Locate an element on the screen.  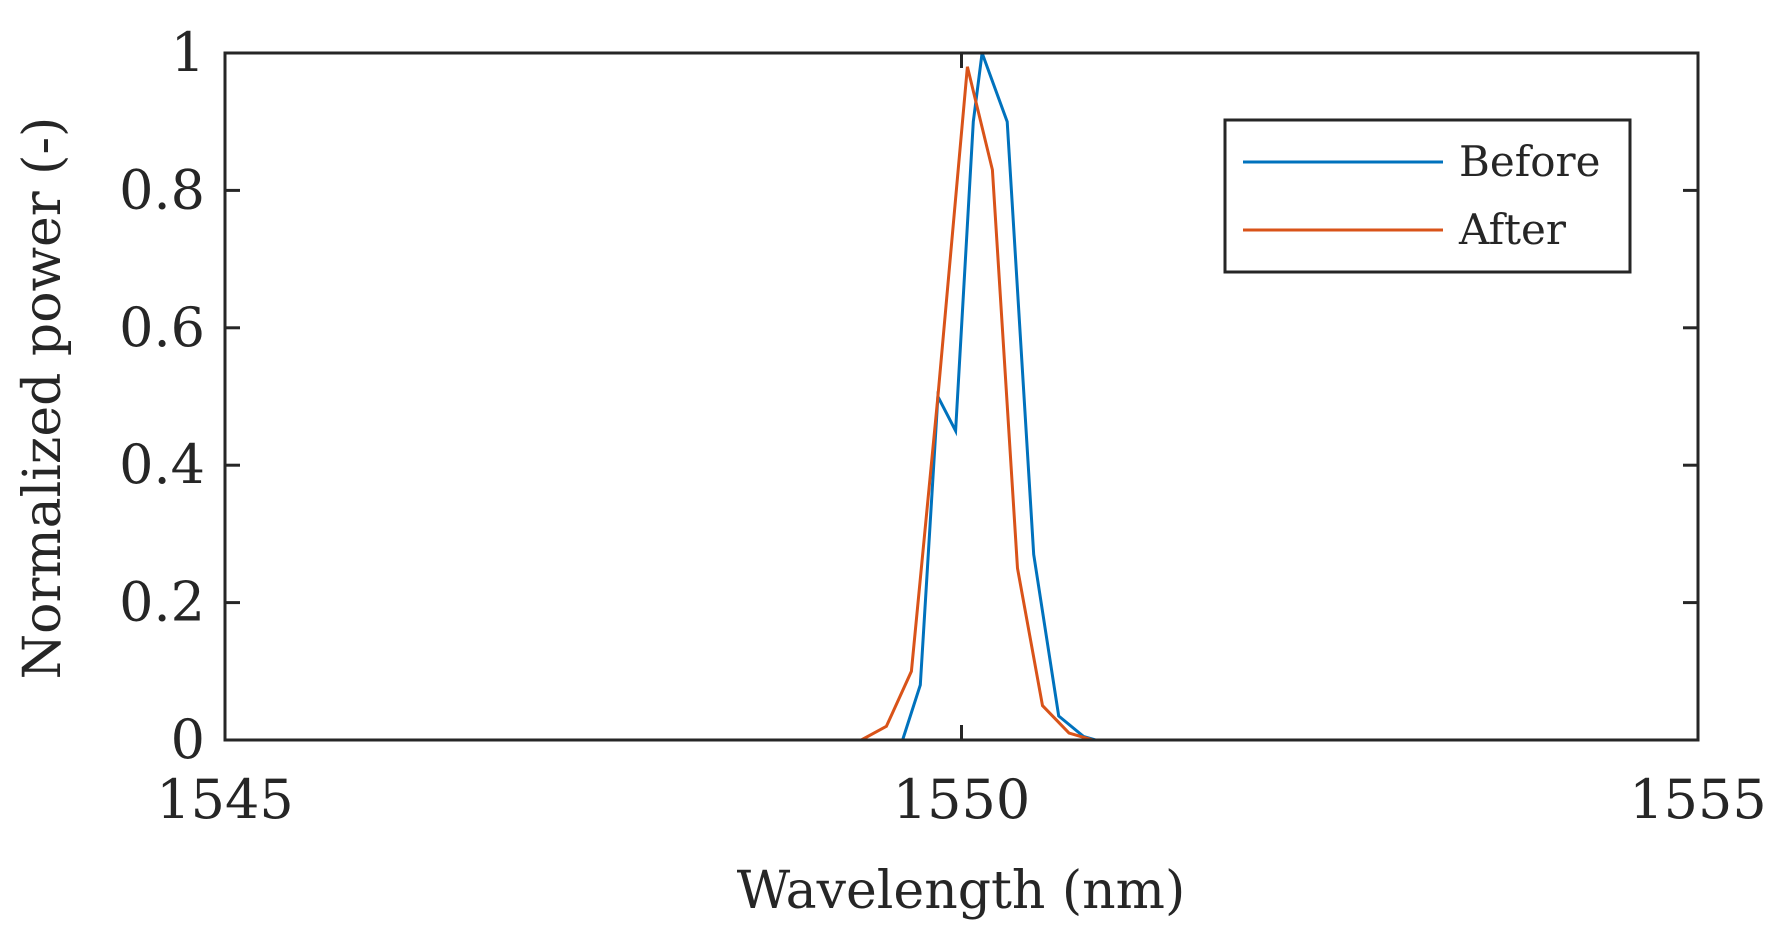
y-tick-label: 0.2 is located at coordinates (162, 602).